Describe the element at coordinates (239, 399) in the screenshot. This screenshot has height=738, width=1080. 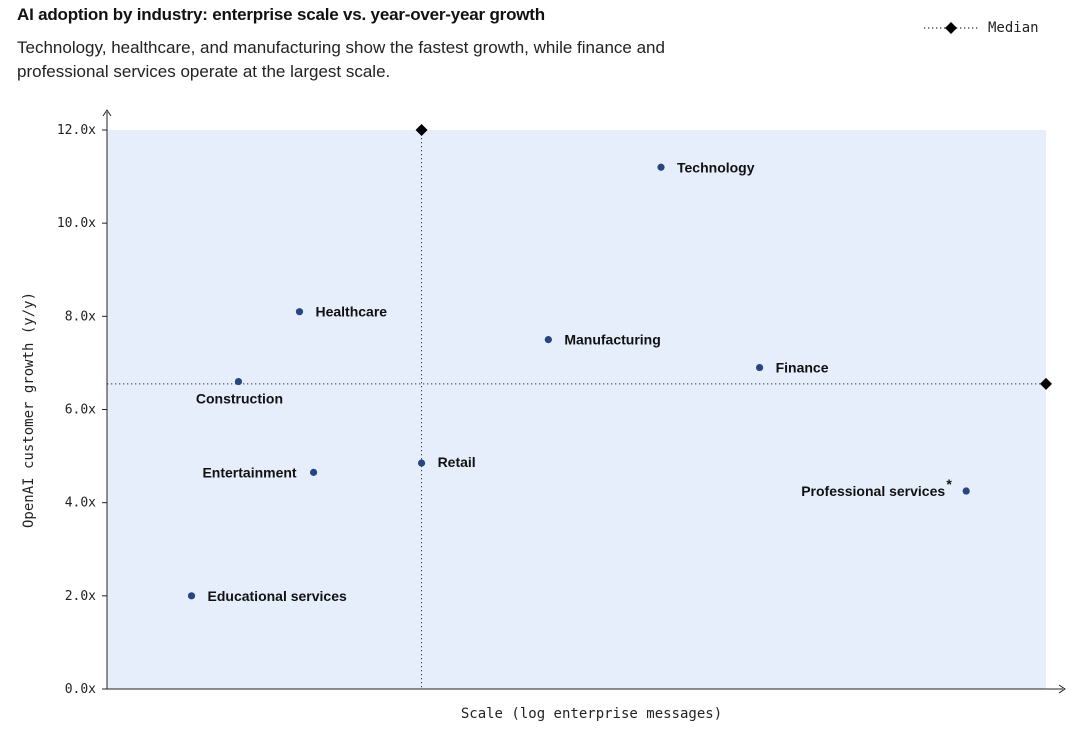
I see `data-point-label: Construction` at that location.